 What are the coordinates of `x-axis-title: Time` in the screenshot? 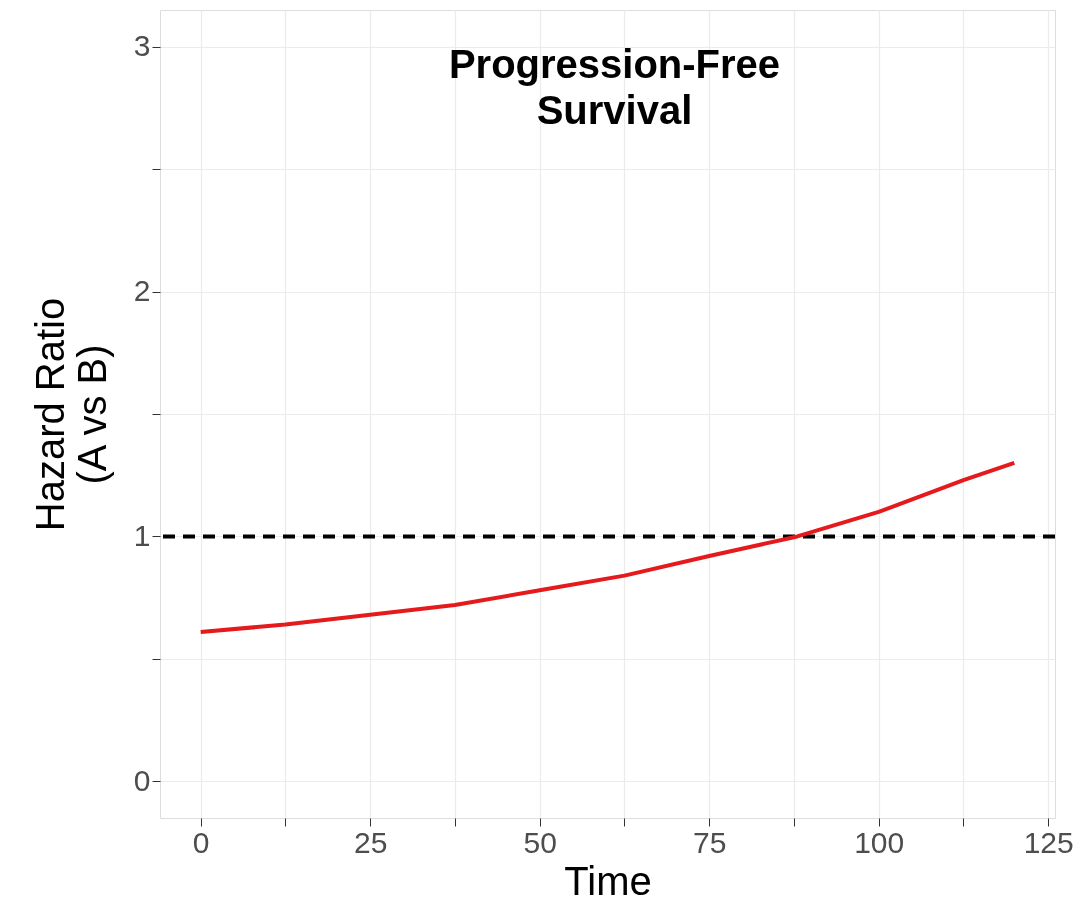 It's located at (608, 880).